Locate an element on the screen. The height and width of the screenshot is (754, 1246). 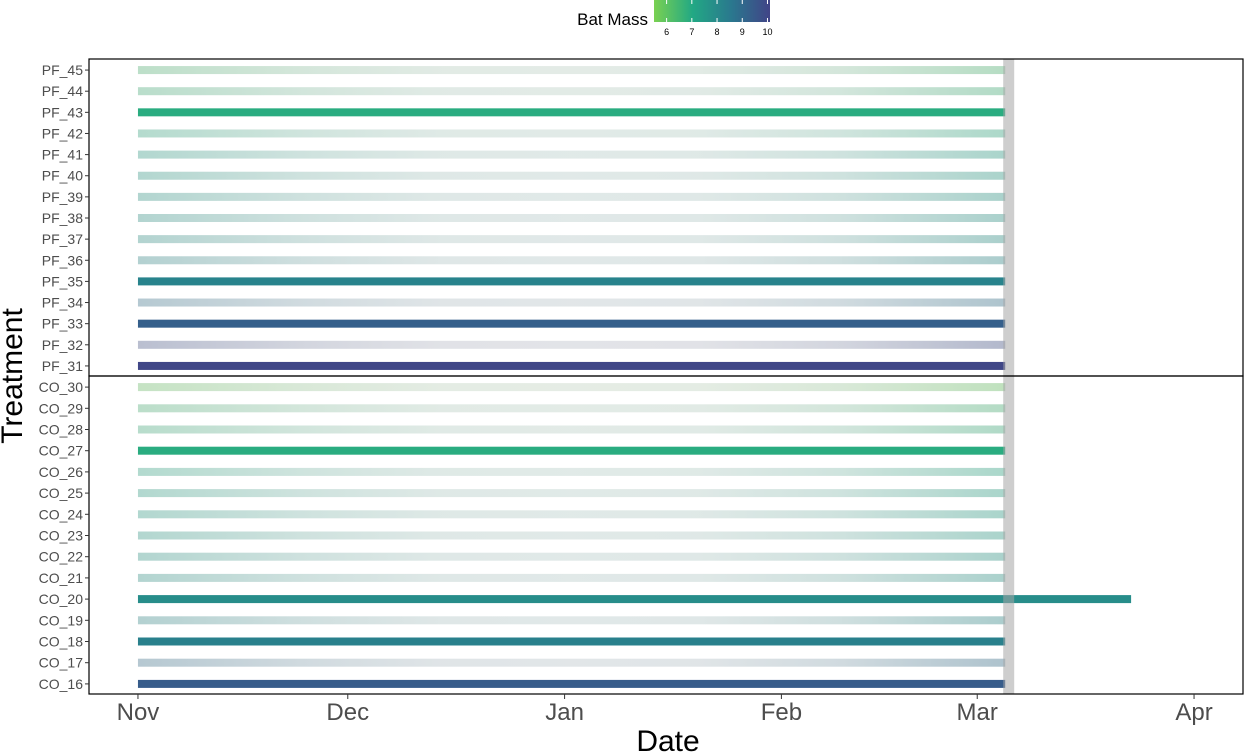
x-axis: Nov Dec Jan Feb Mar Apr is located at coordinates (665, 710).